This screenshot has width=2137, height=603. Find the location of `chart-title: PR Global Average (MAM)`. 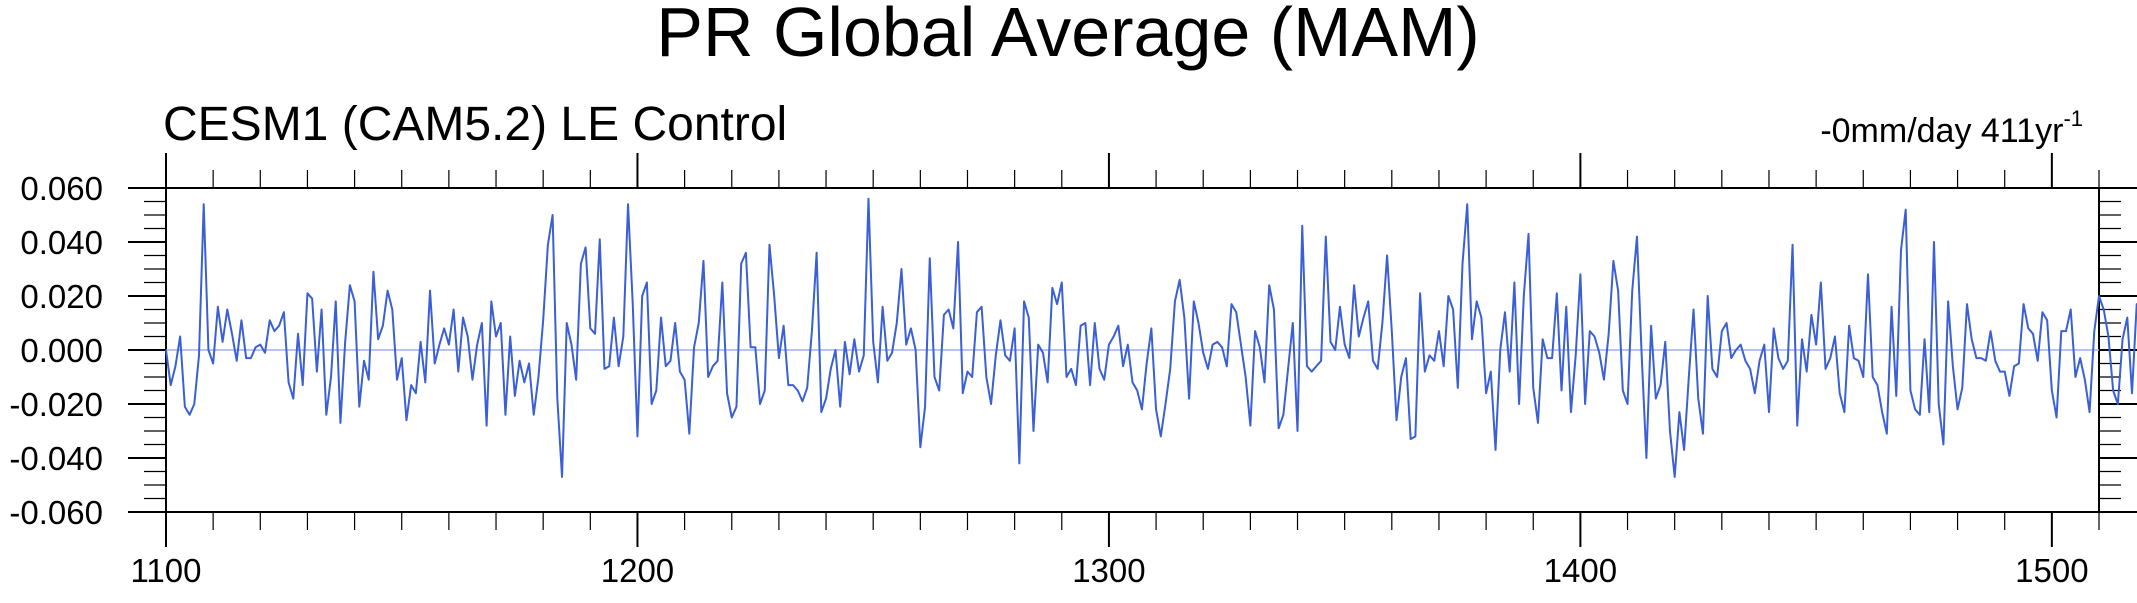

chart-title: PR Global Average (MAM) is located at coordinates (1067, 35).